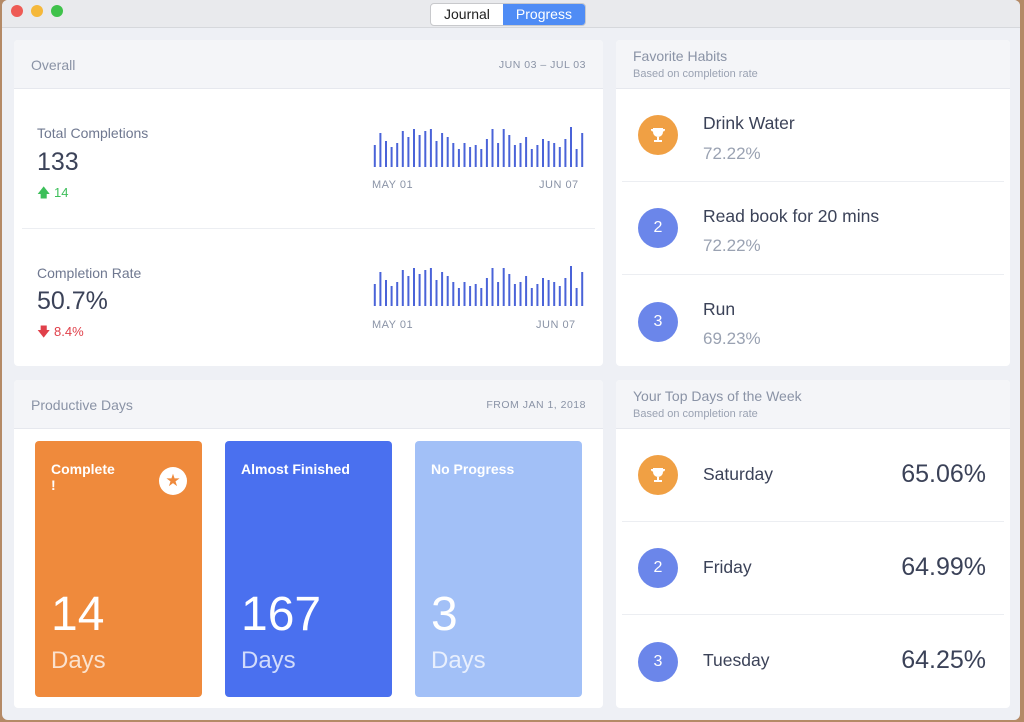  What do you see at coordinates (717, 396) in the screenshot?
I see `top-days-title: Your Top Days of the Week` at bounding box center [717, 396].